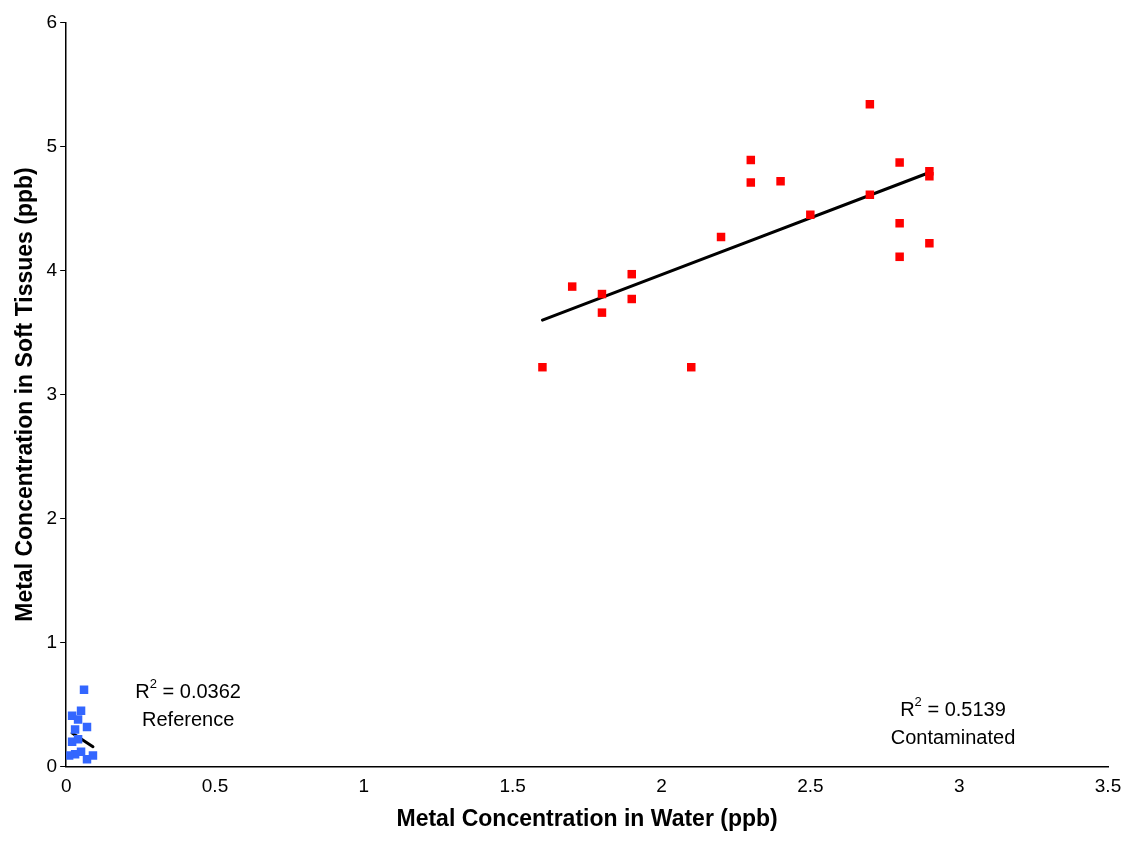 The width and height of the screenshot is (1136, 845). I want to click on y-tick-label: 0, so click(52, 765).